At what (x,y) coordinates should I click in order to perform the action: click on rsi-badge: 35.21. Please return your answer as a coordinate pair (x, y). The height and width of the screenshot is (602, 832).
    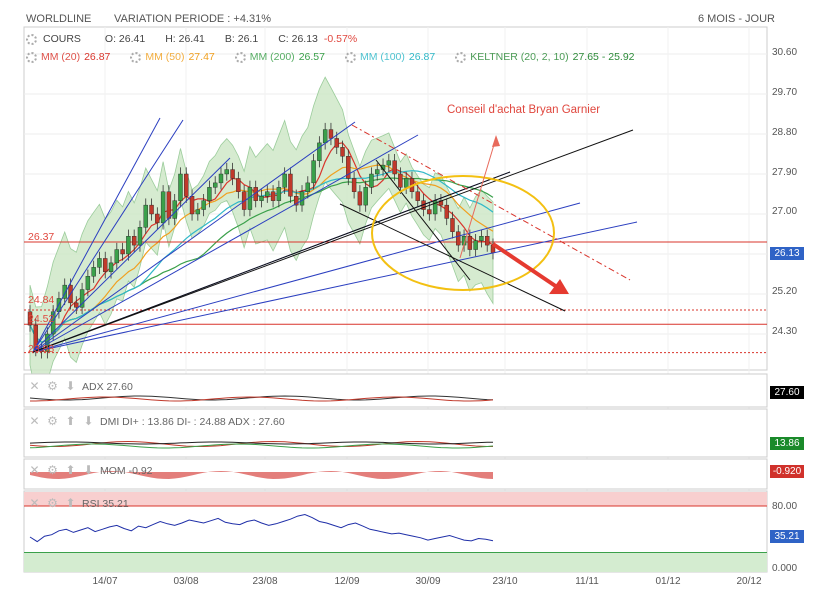
    Looking at the image, I should click on (787, 536).